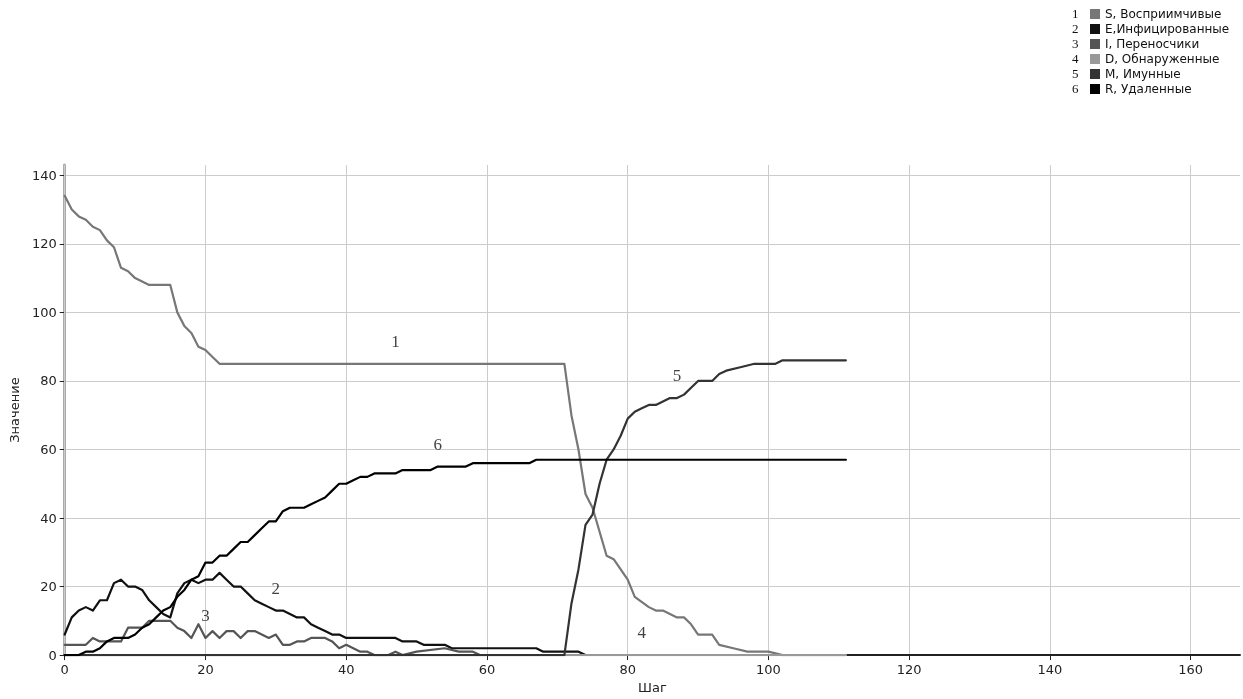 This screenshot has width=1243, height=699. I want to click on x-tick-label: 140, so click(1050, 670).